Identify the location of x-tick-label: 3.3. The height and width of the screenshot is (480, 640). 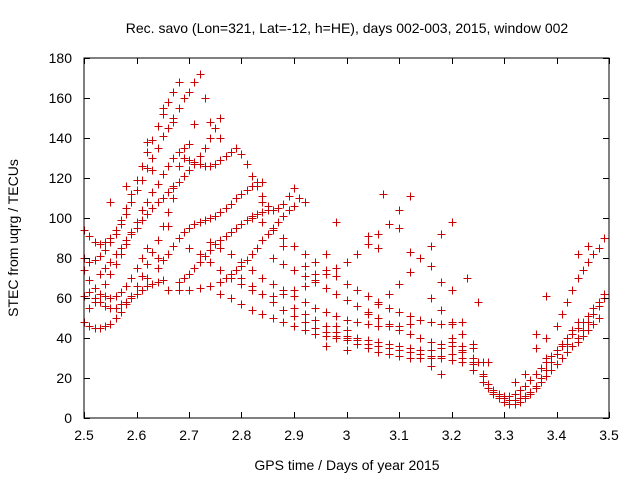
(504, 435).